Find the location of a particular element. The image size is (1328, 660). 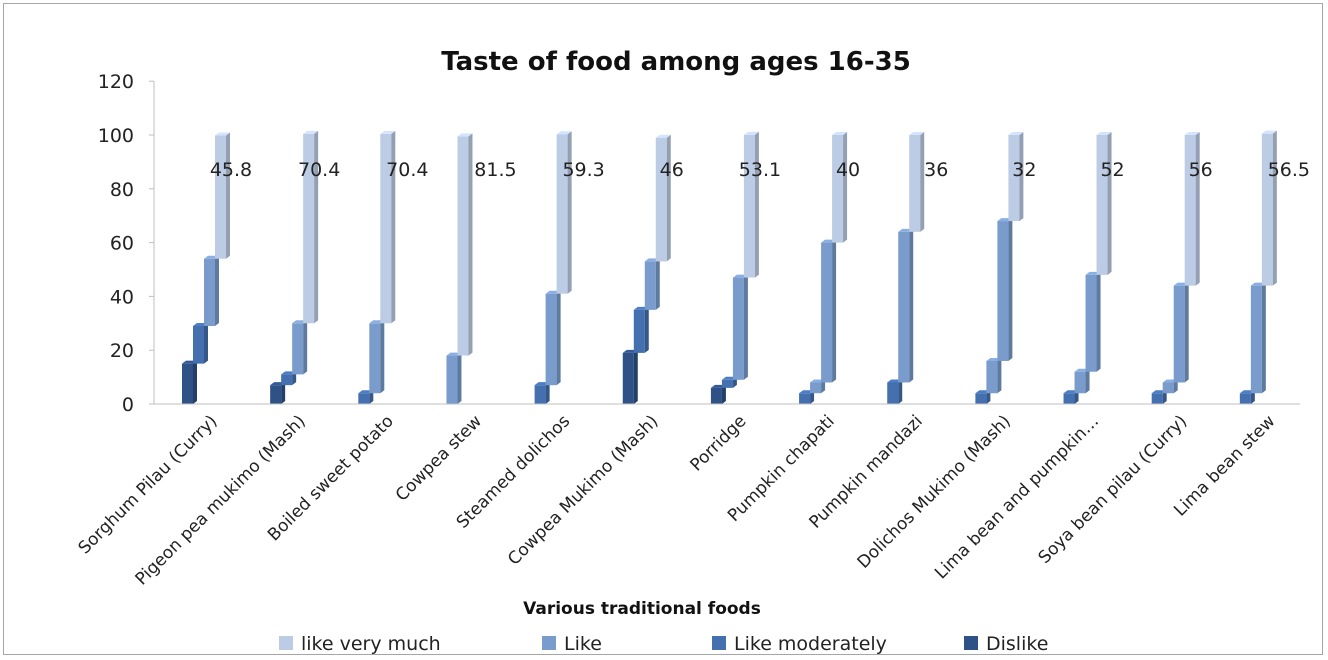

y-tick-label: 80 is located at coordinates (122, 190).